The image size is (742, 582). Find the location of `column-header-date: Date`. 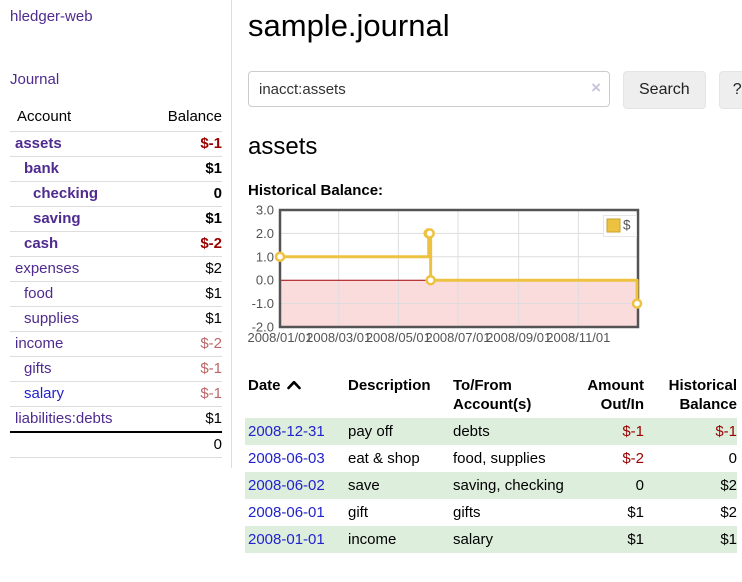

column-header-date: Date is located at coordinates (295, 395).